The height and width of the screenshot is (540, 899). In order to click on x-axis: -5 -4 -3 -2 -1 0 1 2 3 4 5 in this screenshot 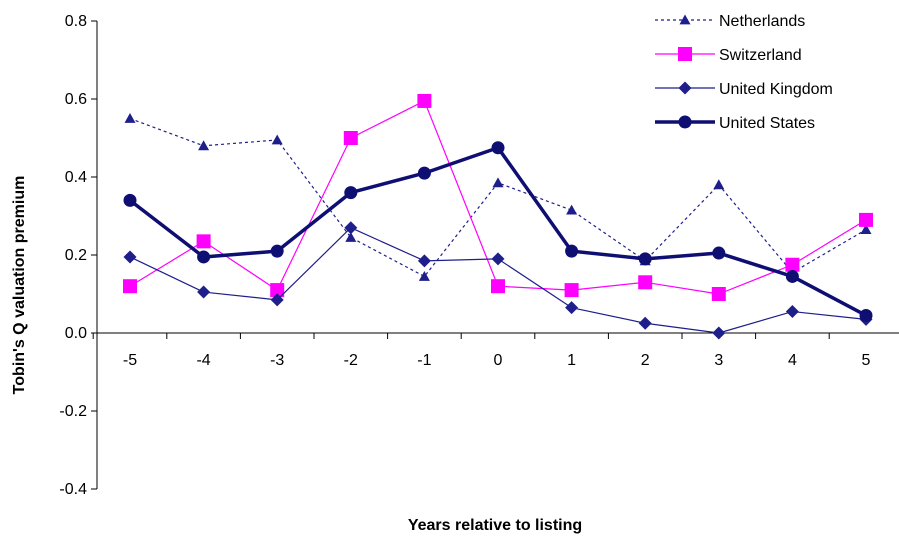, I will do `click(495, 350)`.